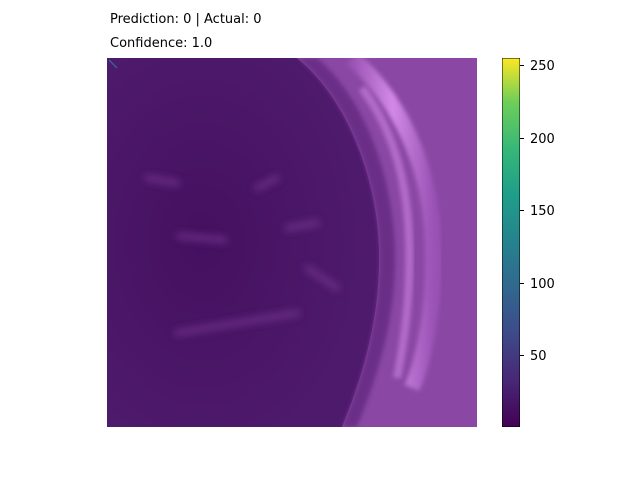  Describe the element at coordinates (161, 43) in the screenshot. I see `confidence-title: Confidence: 1.0` at that location.